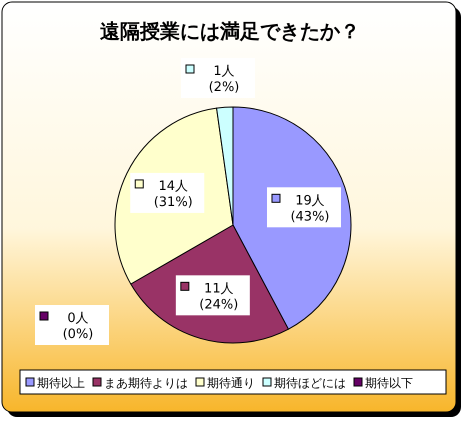 The height and width of the screenshot is (422, 466). I want to click on legend-label: 期待以下, so click(389, 383).